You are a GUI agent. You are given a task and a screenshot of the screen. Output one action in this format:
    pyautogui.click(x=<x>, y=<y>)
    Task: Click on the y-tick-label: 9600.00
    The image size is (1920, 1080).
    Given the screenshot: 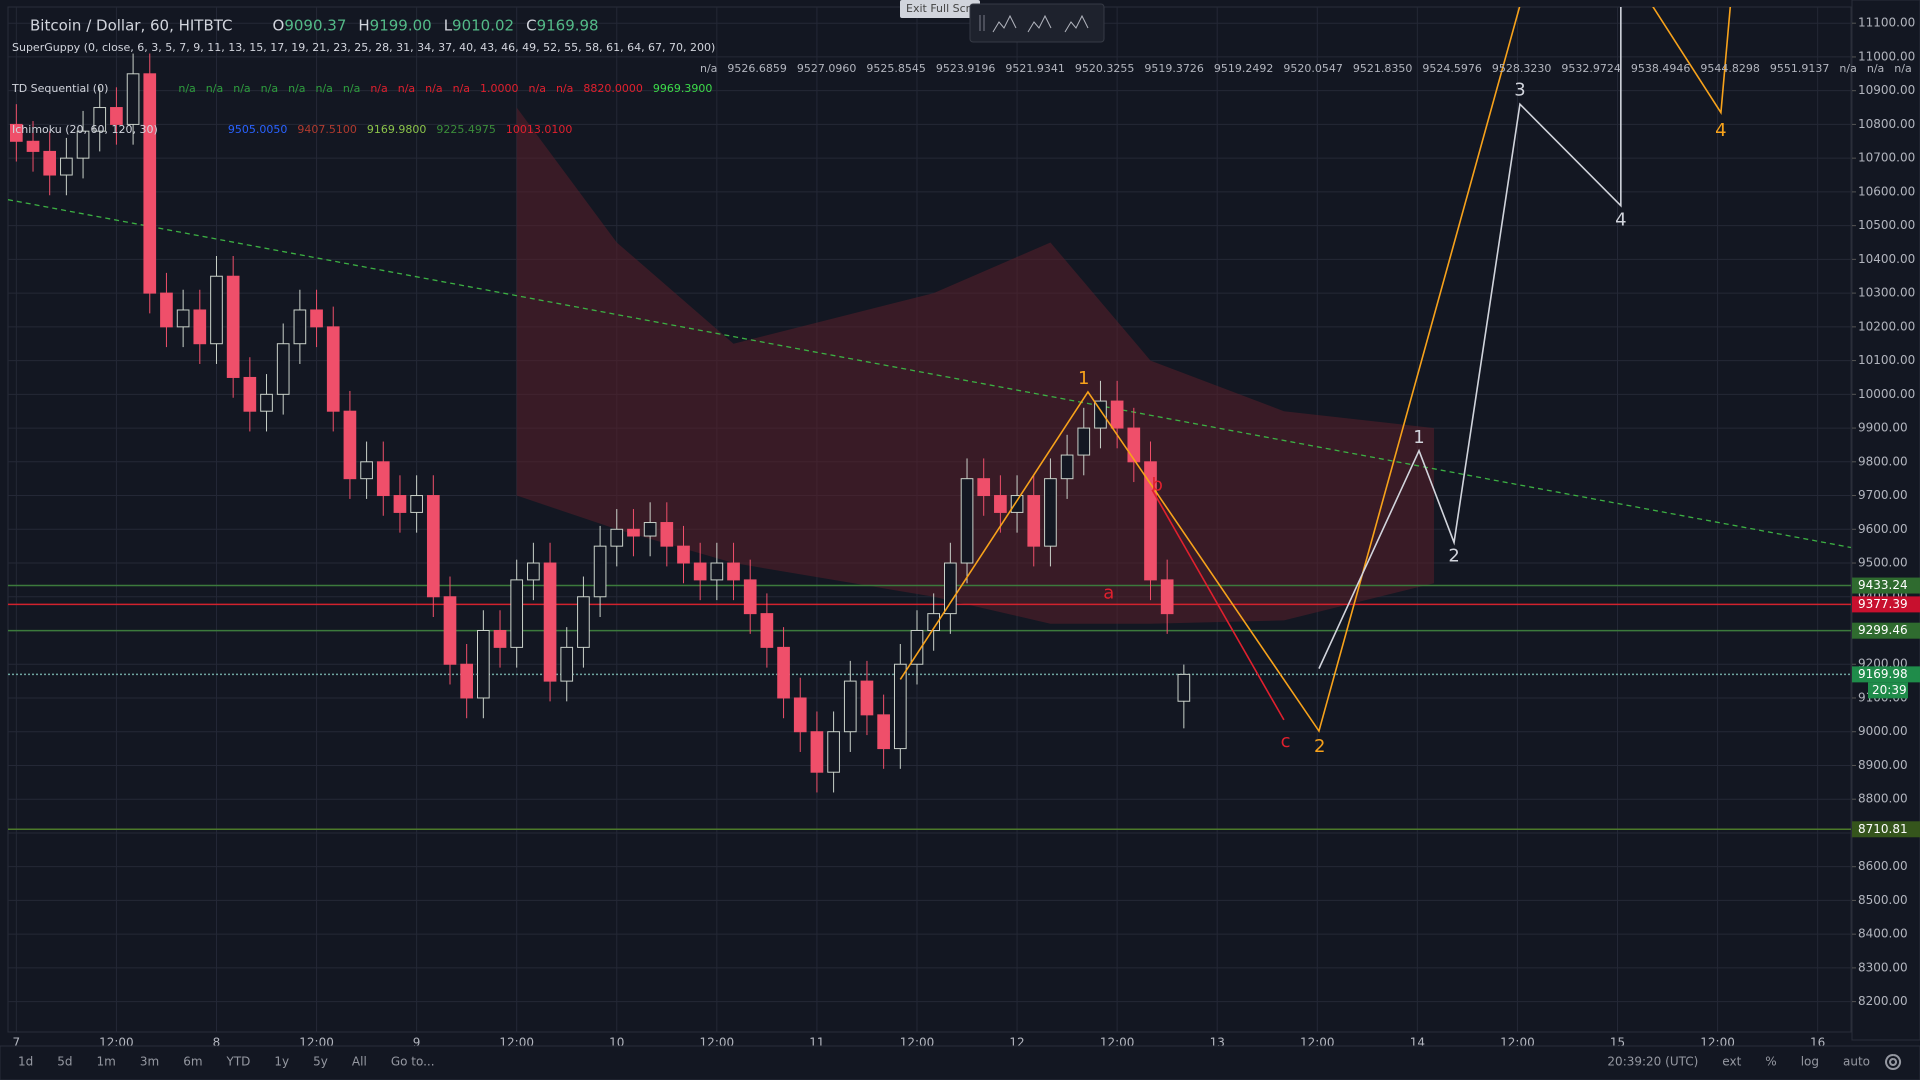 What is the action you would take?
    pyautogui.click(x=1883, y=529)
    